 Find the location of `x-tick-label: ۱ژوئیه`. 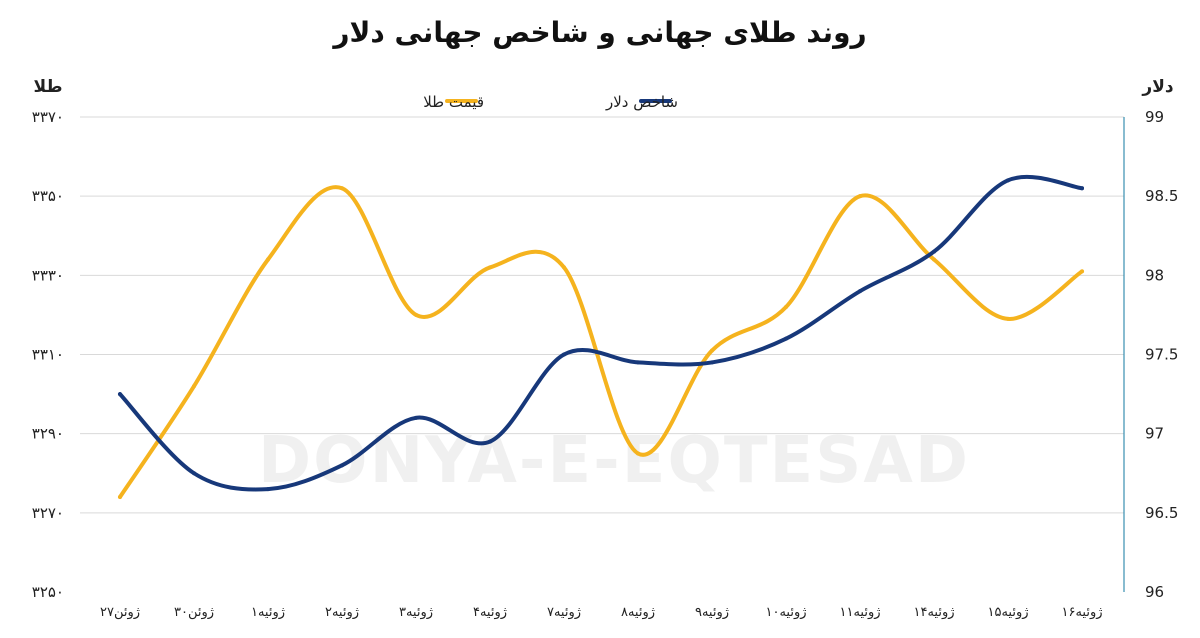

x-tick-label: ۱ژوئیه is located at coordinates (268, 612).